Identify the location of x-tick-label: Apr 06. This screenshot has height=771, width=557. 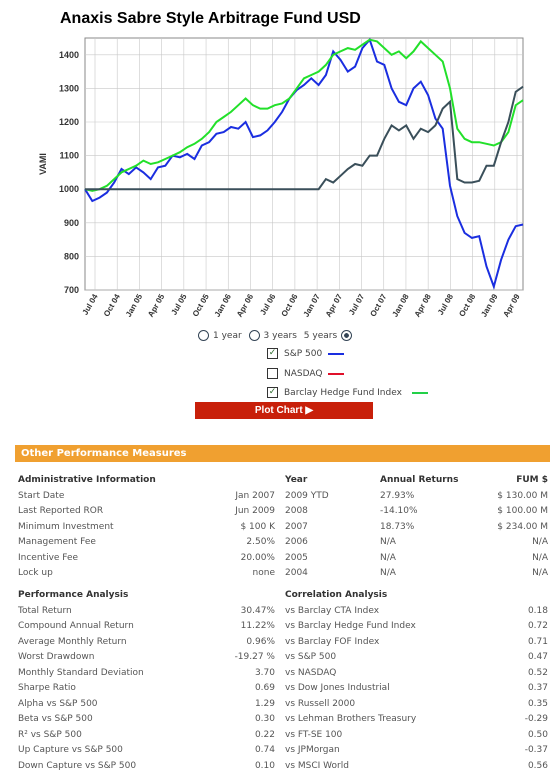
(245, 305).